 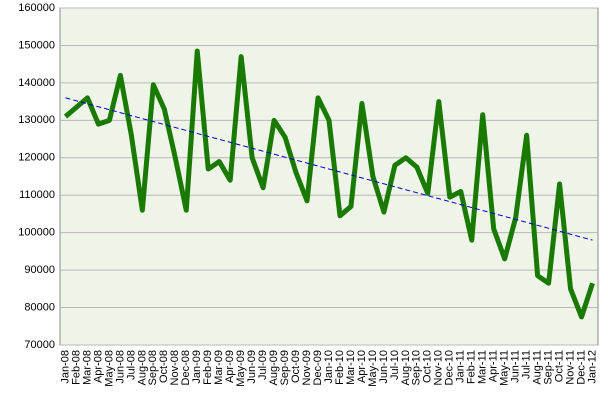 What do you see at coordinates (39, 307) in the screenshot?
I see `y-tick-label: 80000` at bounding box center [39, 307].